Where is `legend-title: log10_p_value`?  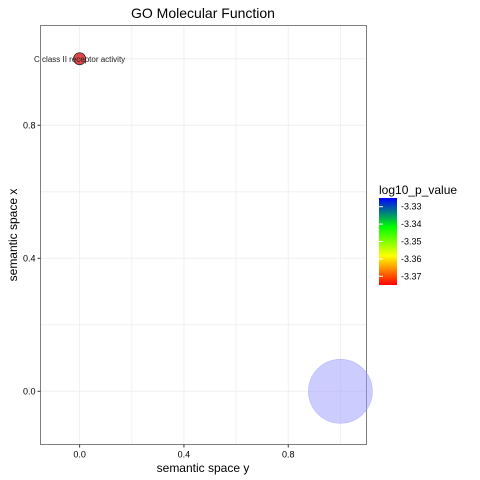 legend-title: log10_p_value is located at coordinates (418, 190).